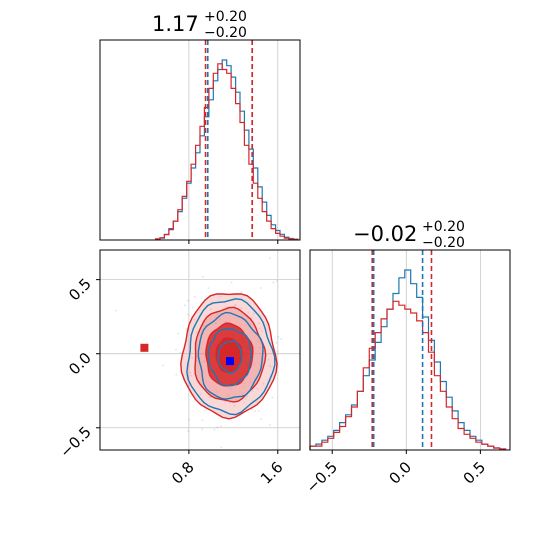 This screenshot has height=550, width=550. Describe the element at coordinates (443, 227) in the screenshot. I see `title-2-plus: +0.20` at that location.